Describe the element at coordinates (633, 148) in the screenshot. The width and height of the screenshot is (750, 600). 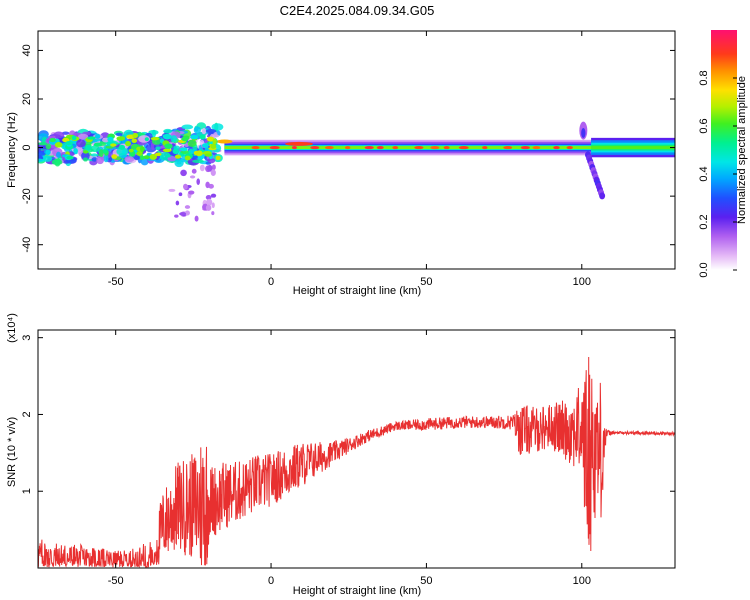
I see `spectrogram-carrier-band-right` at that location.